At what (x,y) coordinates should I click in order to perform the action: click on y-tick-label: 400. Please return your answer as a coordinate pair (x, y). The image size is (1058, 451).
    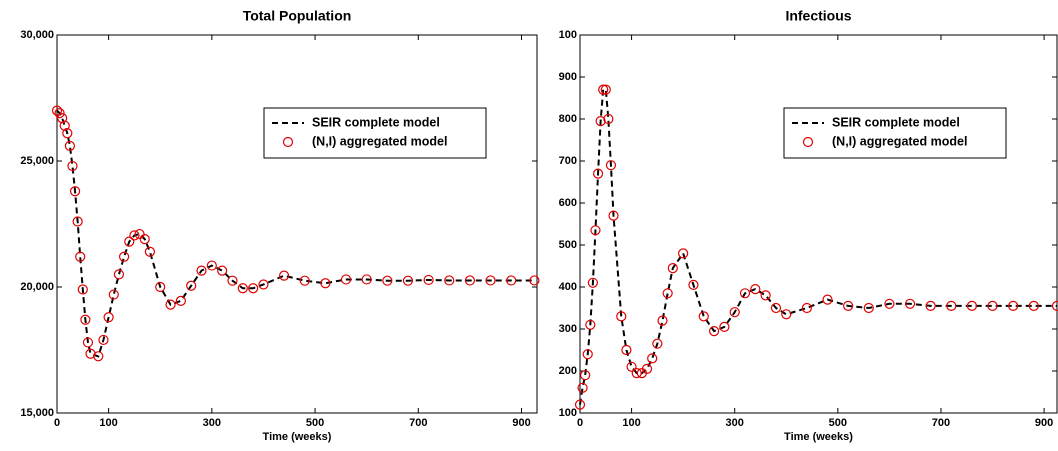
    Looking at the image, I should click on (568, 287).